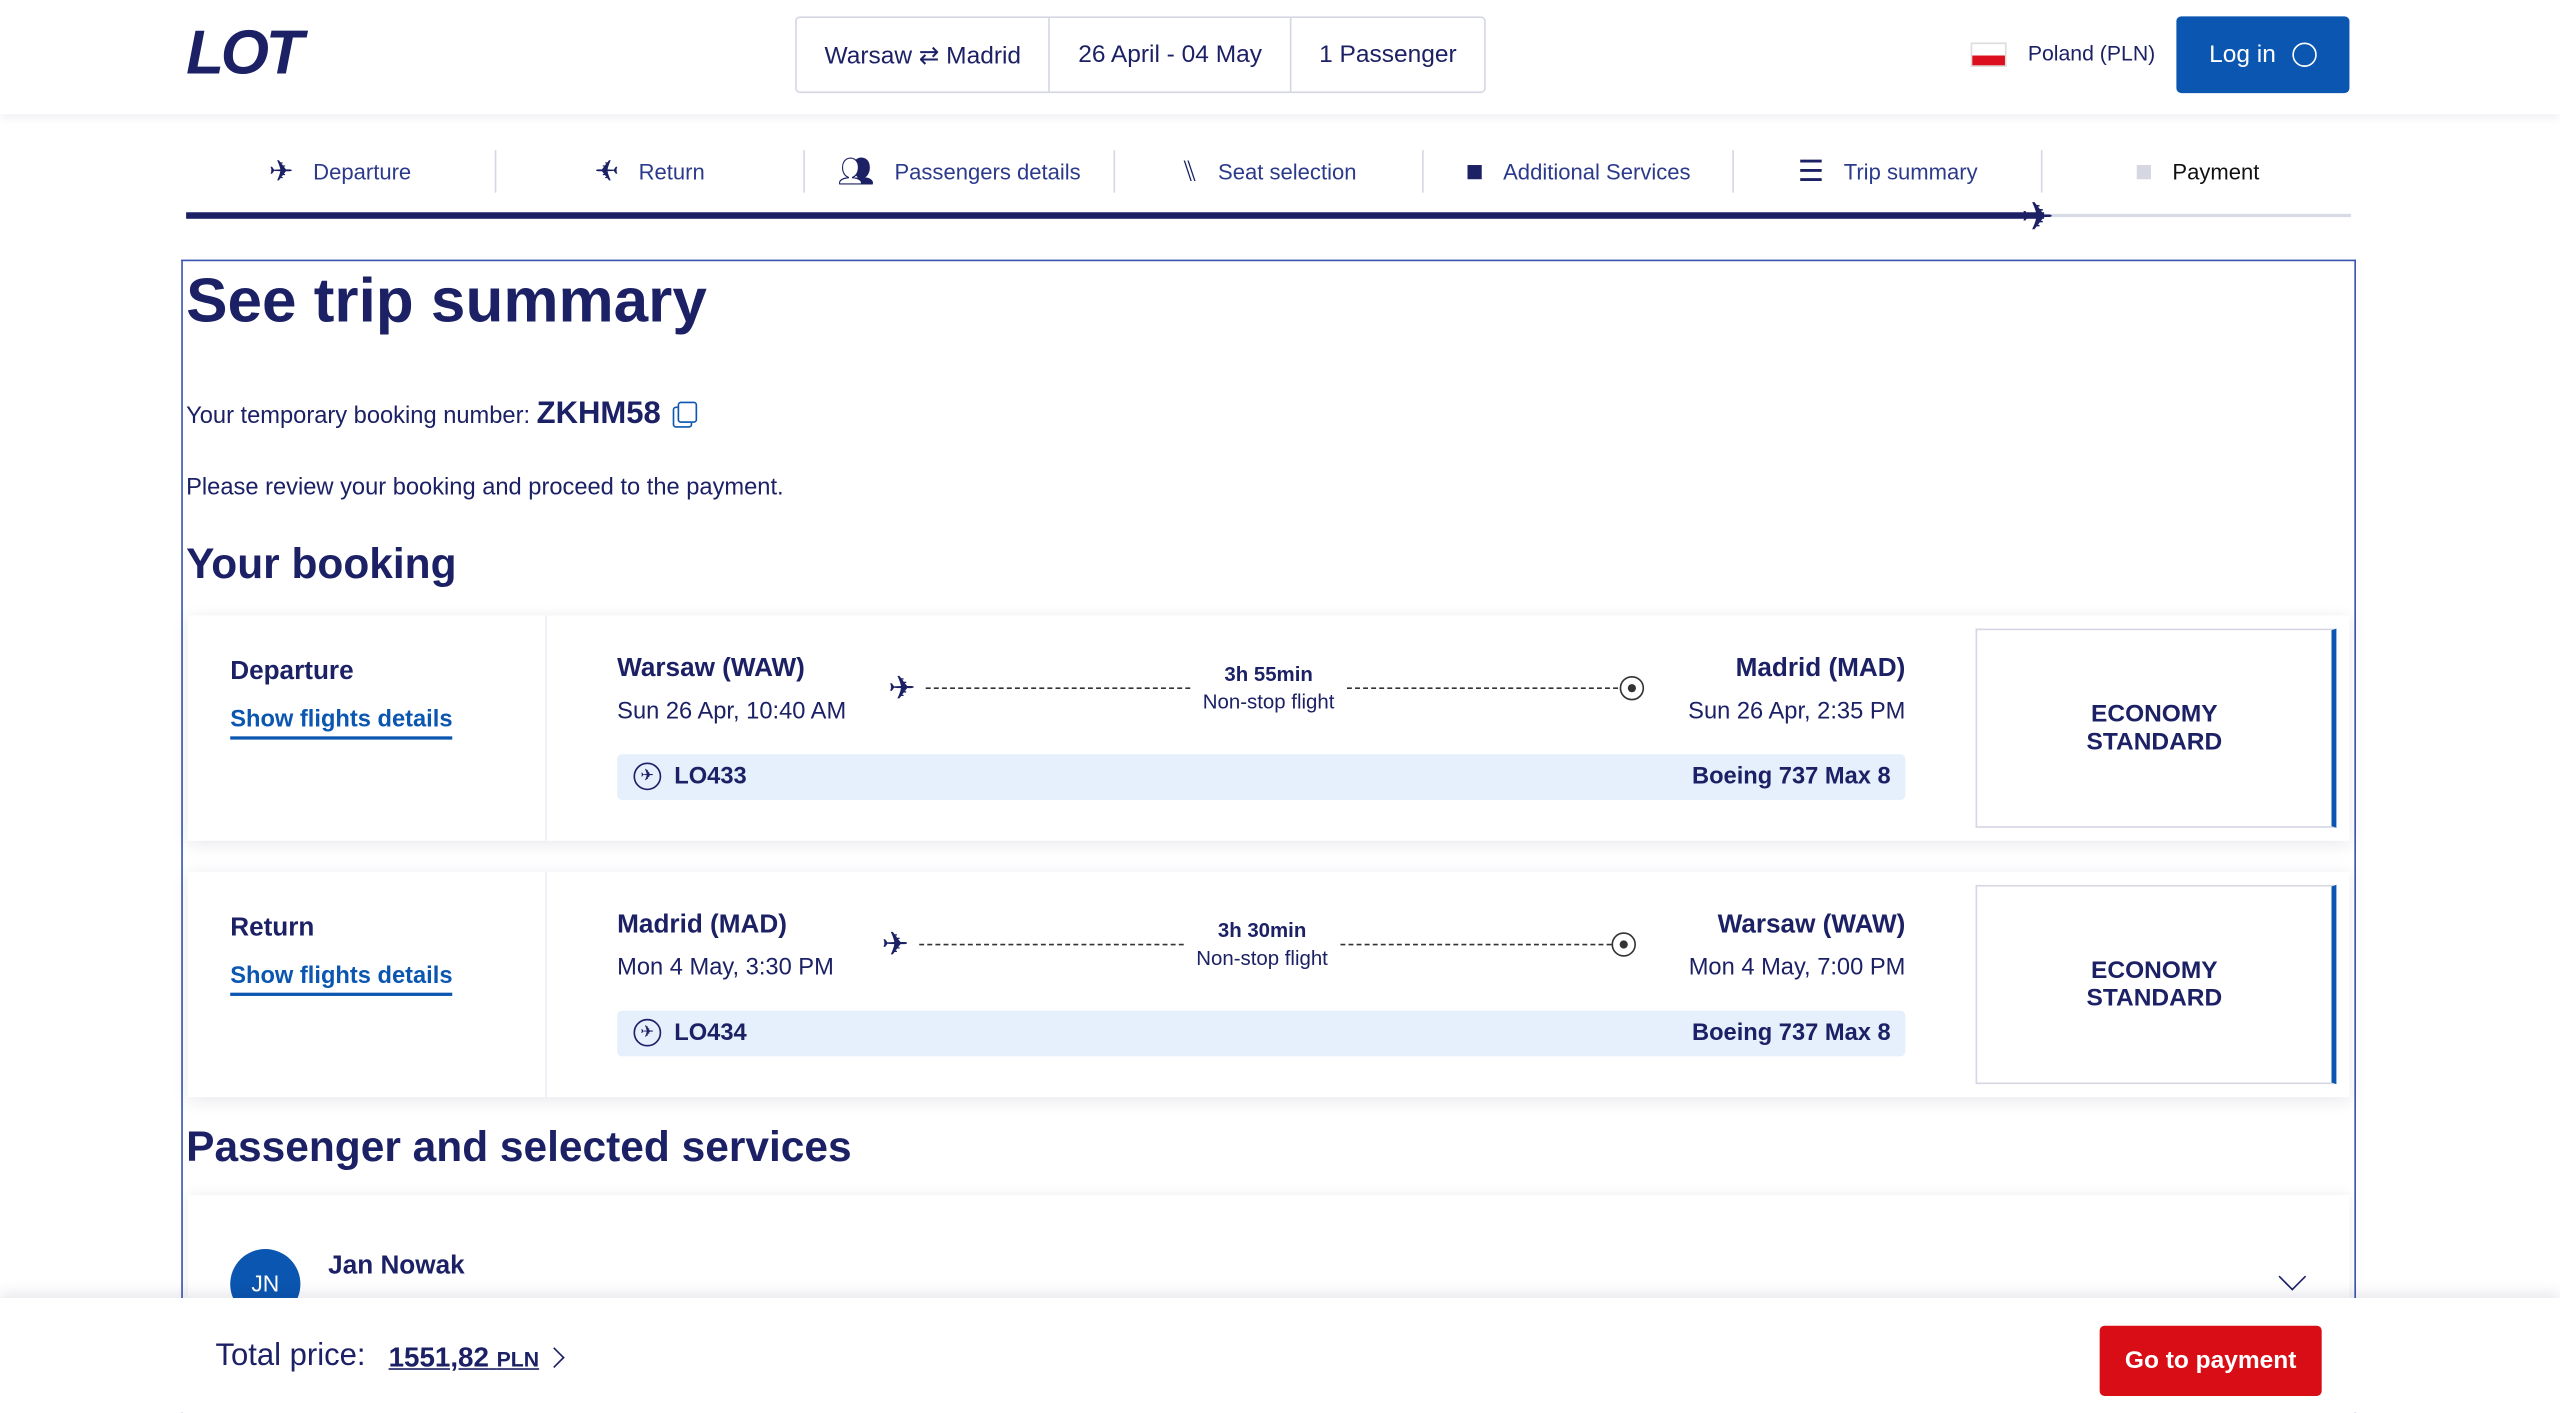  What do you see at coordinates (1261, 777) in the screenshot?
I see `flight-info-bar: ✈ LO433 Boeing 737 Max 8` at bounding box center [1261, 777].